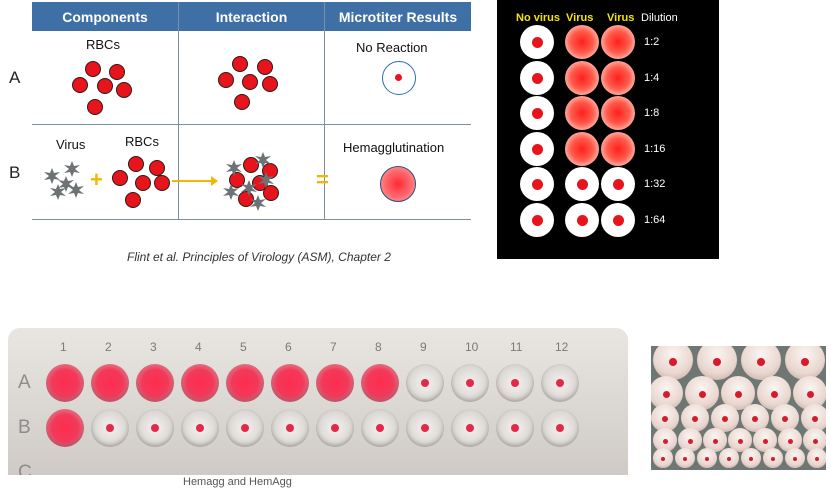 Image resolution: width=831 pixels, height=488 pixels. What do you see at coordinates (621, 18) in the screenshot?
I see `header-virus-2: Virus` at bounding box center [621, 18].